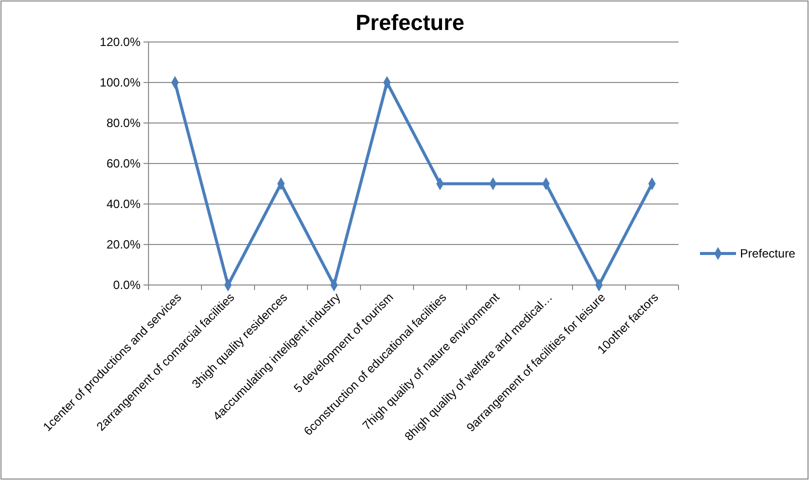 This screenshot has width=809, height=480. I want to click on y-tick-label: 60.0%, so click(123, 163).